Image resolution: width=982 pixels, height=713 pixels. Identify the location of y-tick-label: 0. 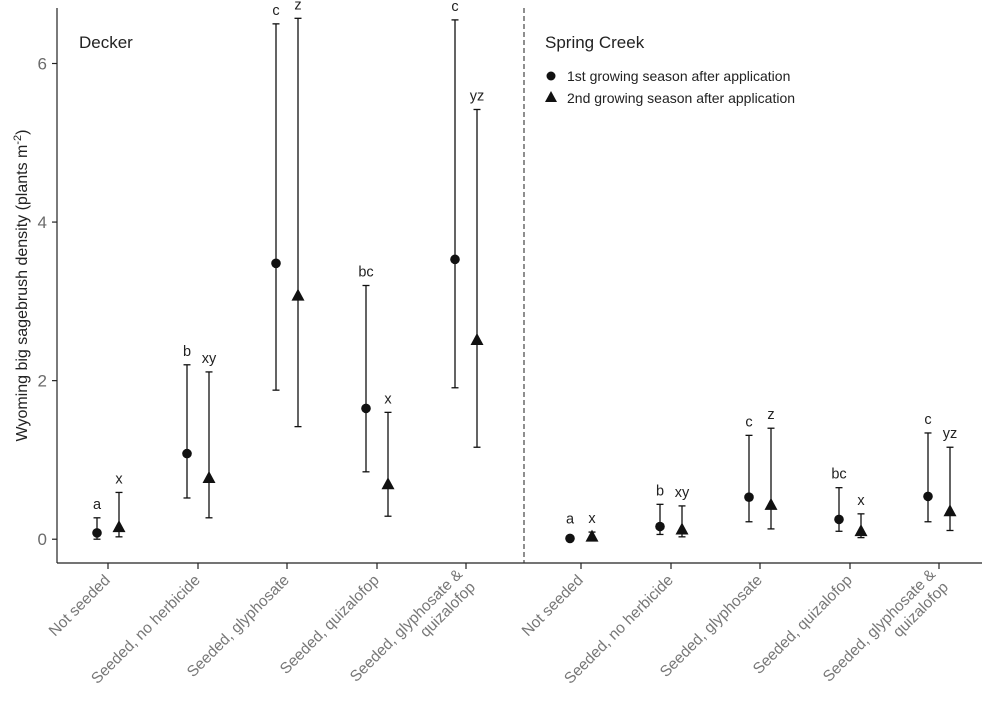
(42, 539).